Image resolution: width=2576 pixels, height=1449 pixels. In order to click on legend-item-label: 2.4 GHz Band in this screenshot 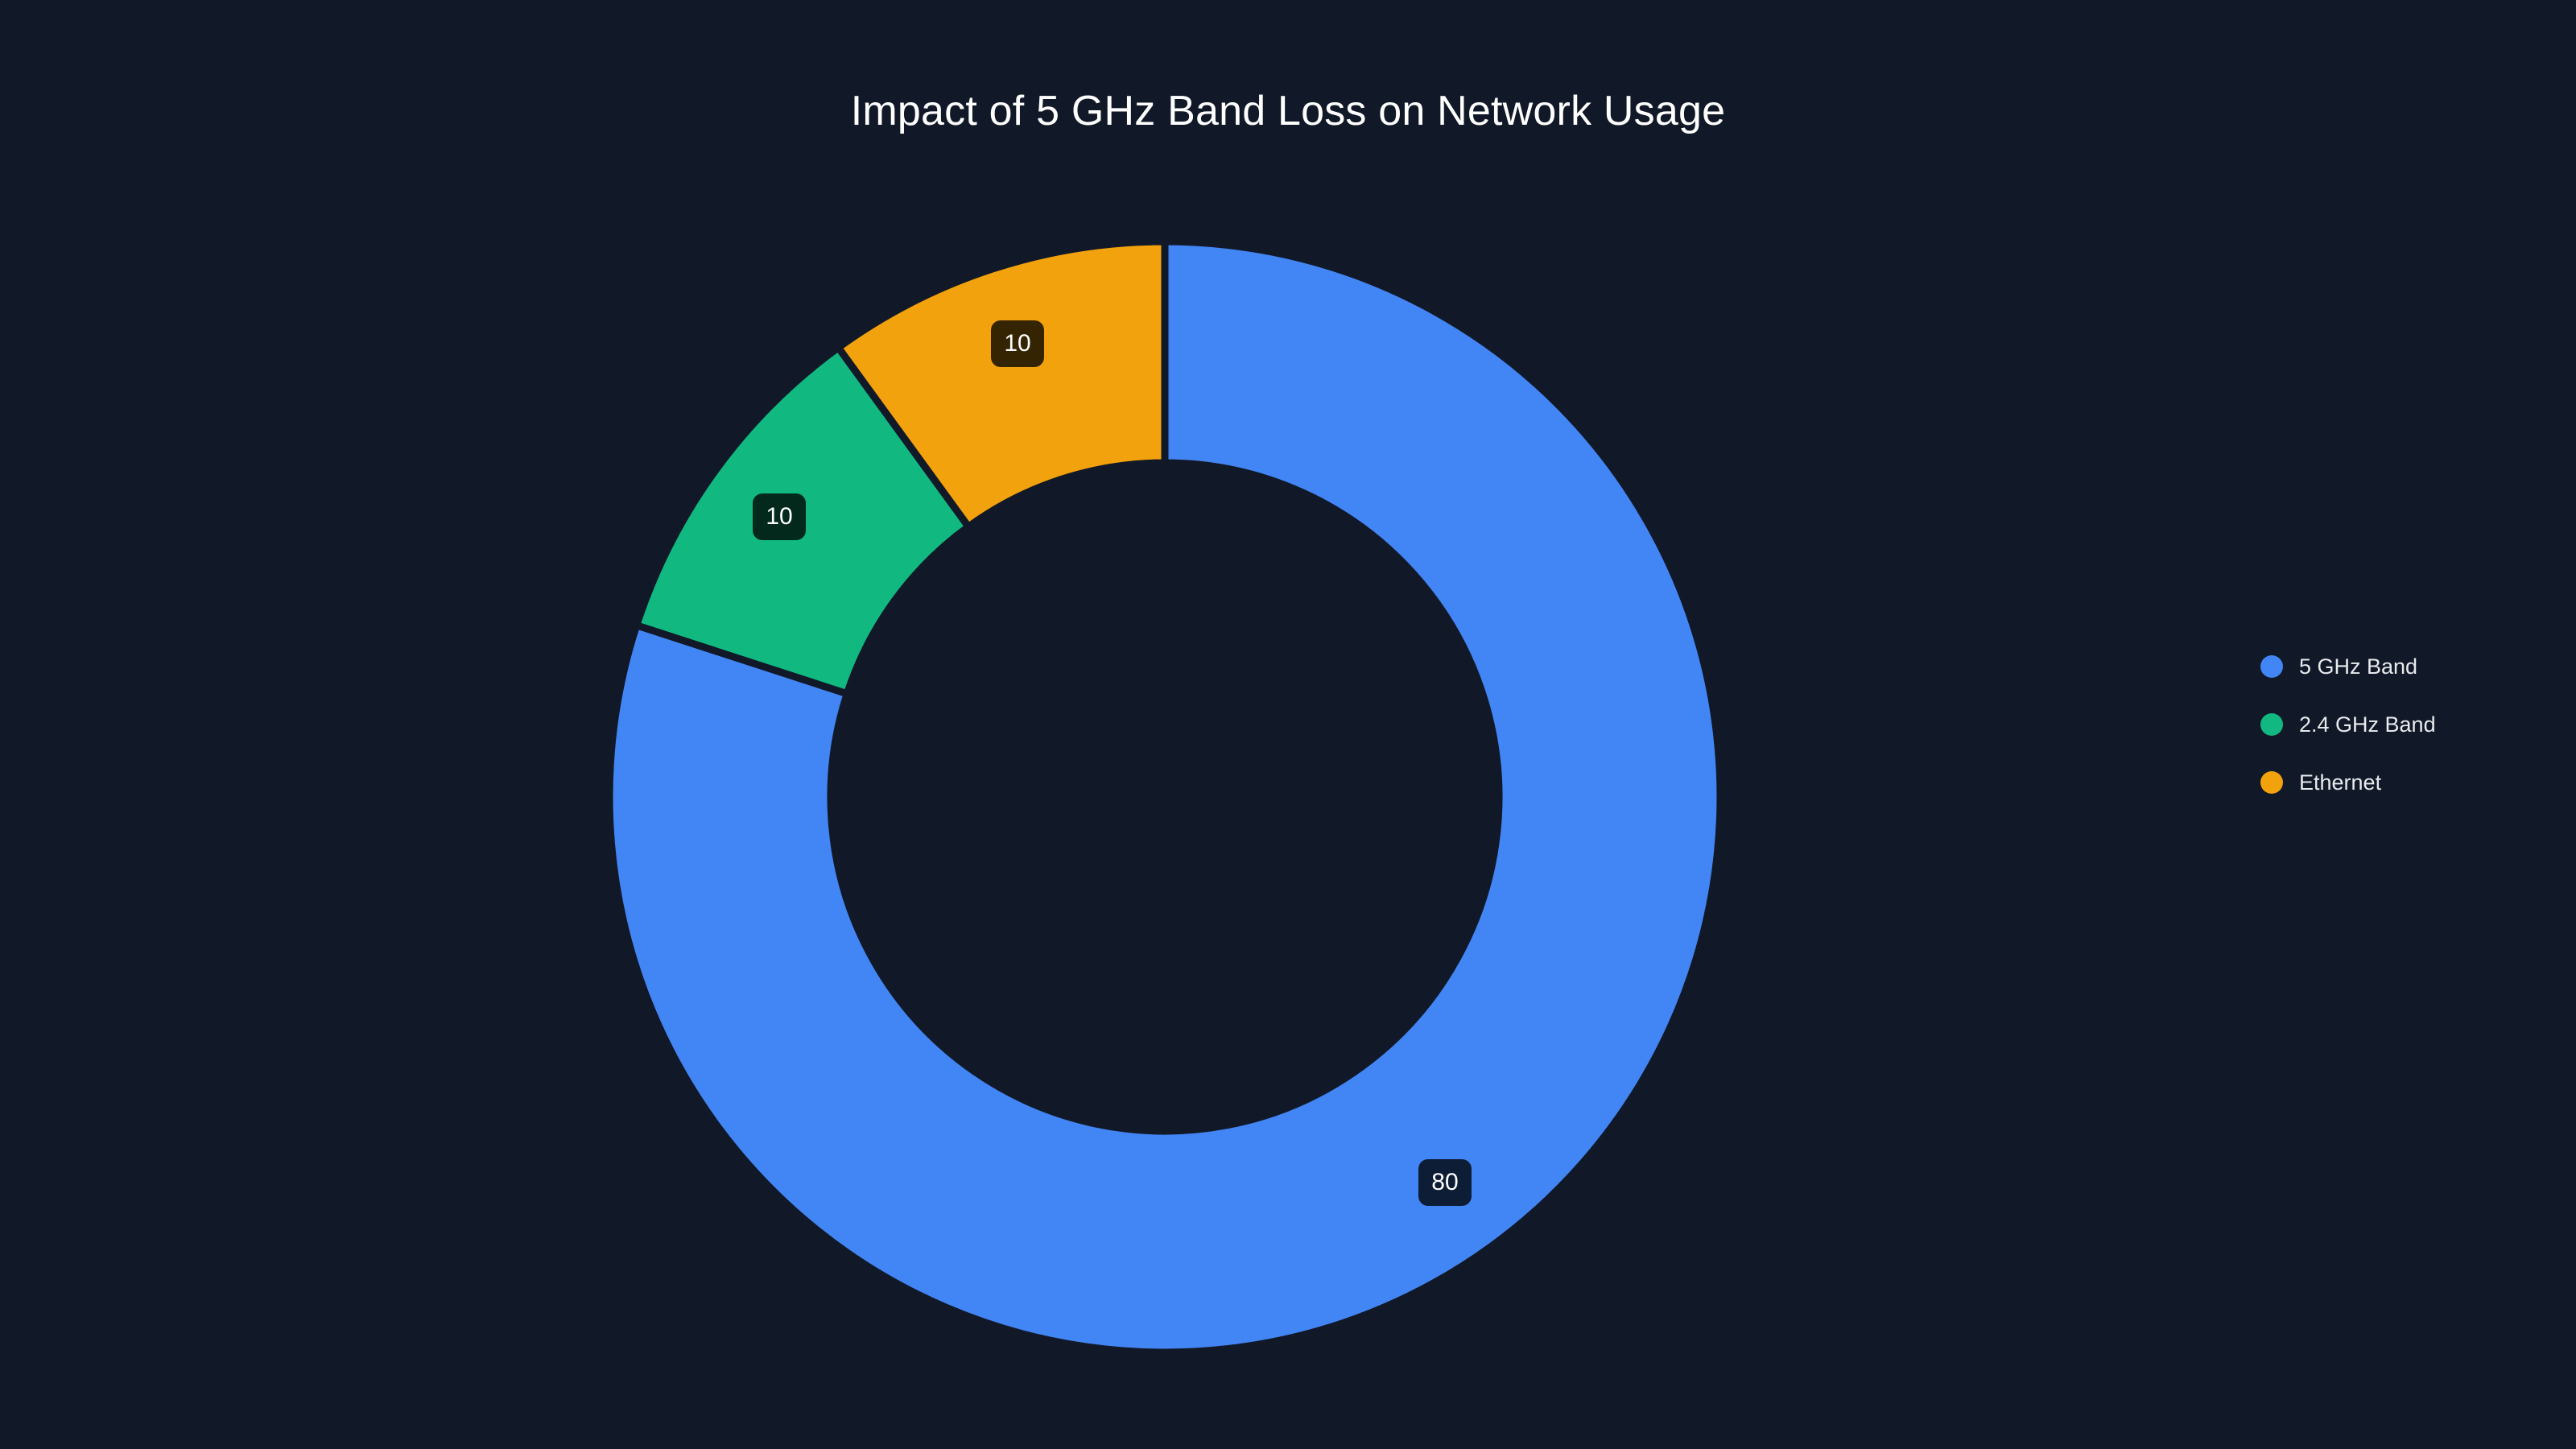, I will do `click(2367, 724)`.